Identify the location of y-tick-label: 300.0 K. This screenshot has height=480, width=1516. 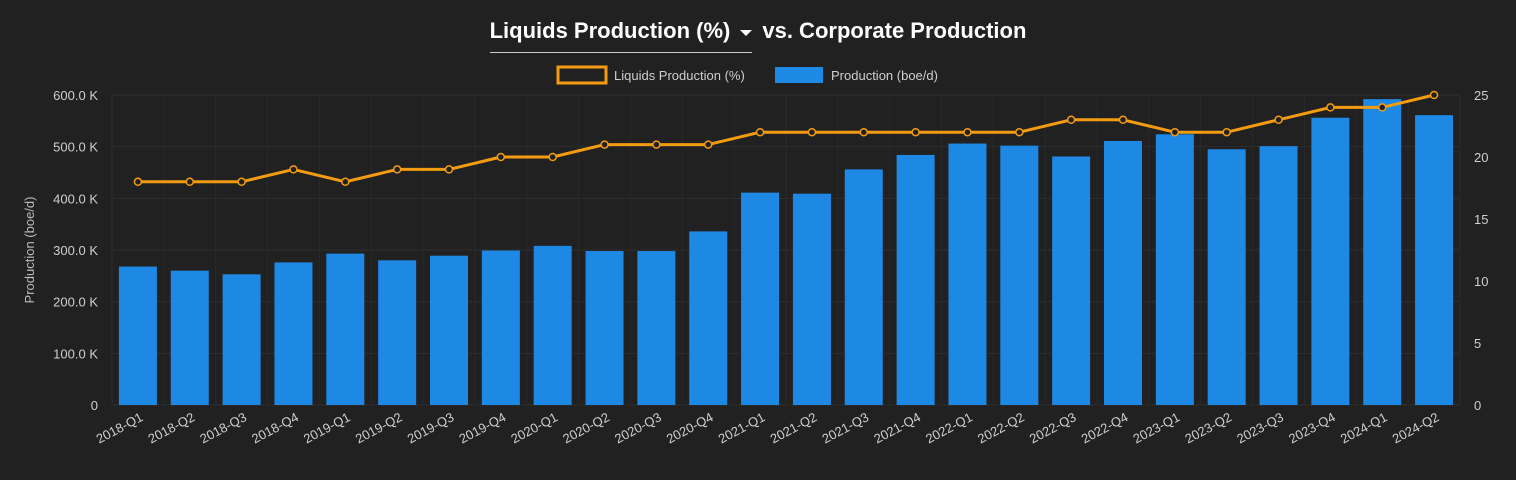
(75, 250).